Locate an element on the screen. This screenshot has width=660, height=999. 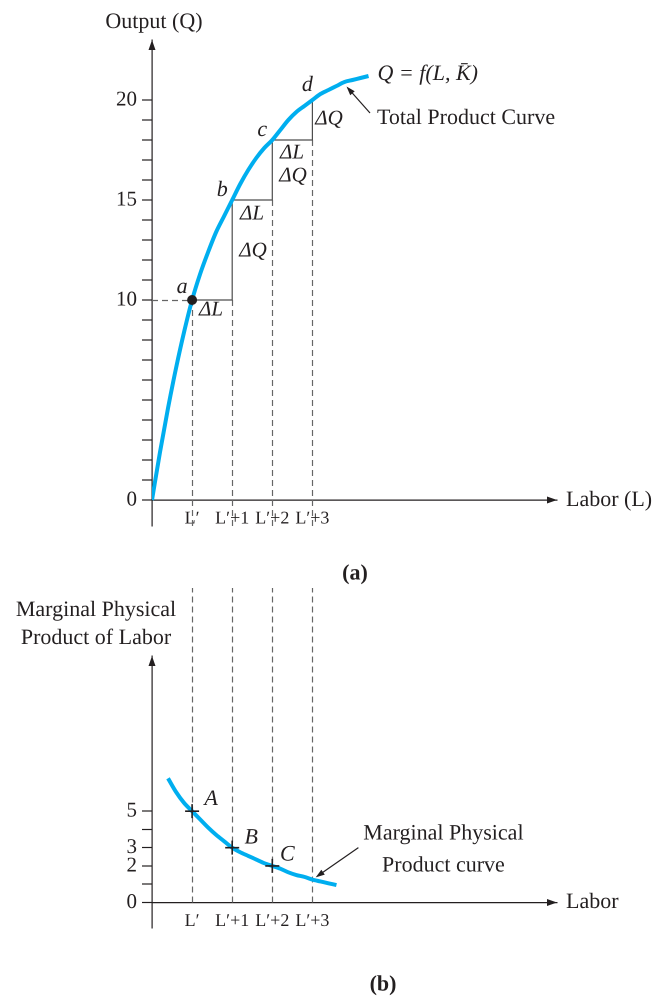
x-axis-title: Labor is located at coordinates (593, 901).